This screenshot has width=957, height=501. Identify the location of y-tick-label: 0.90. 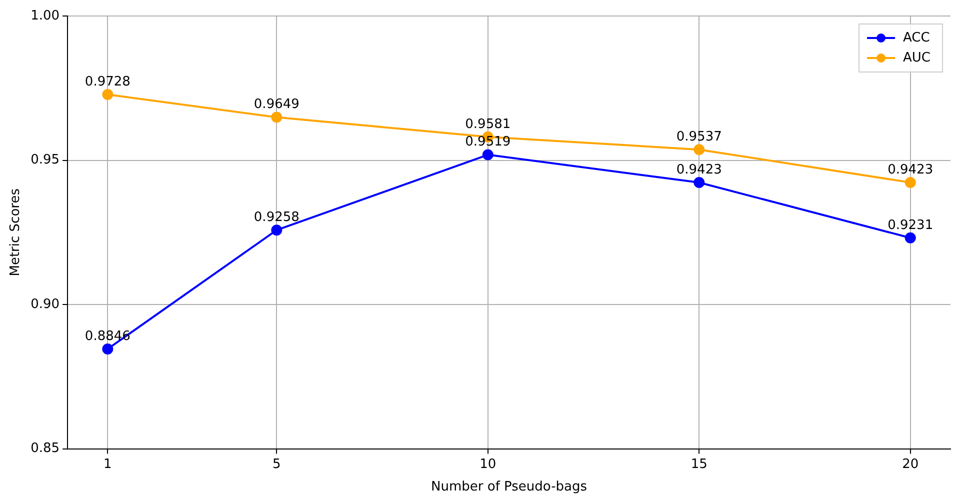
(45, 304).